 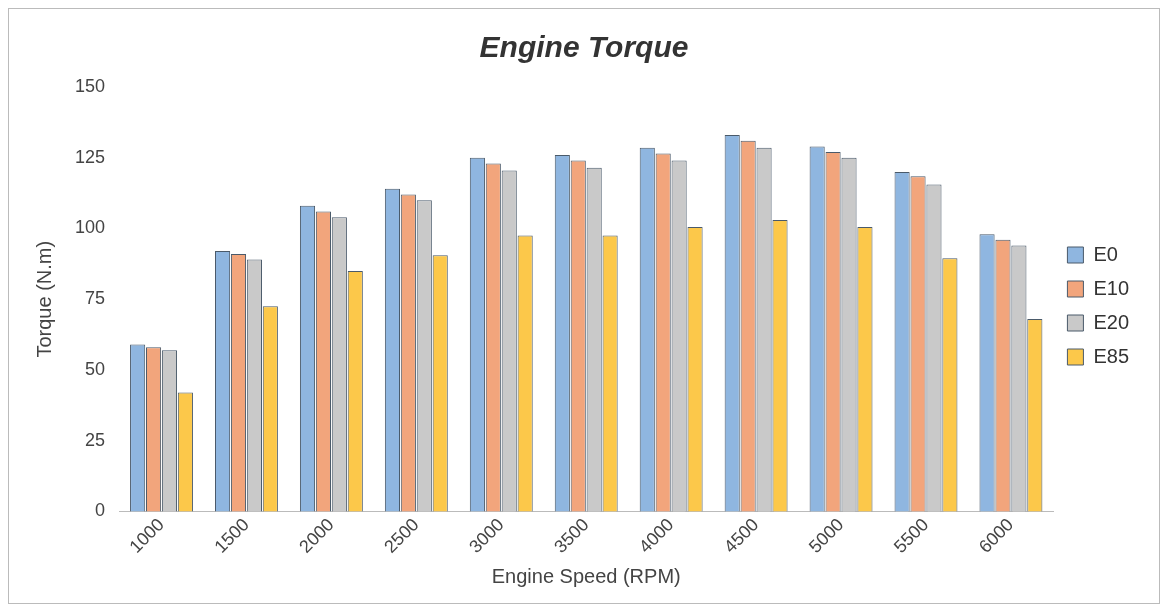 I want to click on y-tick-label: 0, so click(x=100, y=510).